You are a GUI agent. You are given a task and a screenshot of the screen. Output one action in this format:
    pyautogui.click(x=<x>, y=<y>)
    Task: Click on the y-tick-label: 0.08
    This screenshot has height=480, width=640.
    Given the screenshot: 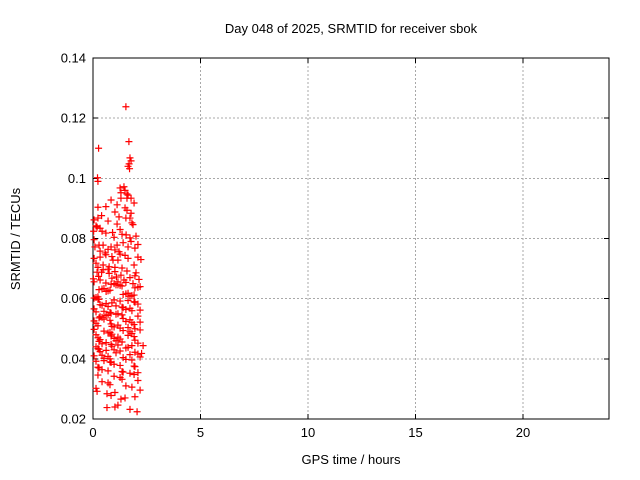 What is the action you would take?
    pyautogui.click(x=73, y=238)
    